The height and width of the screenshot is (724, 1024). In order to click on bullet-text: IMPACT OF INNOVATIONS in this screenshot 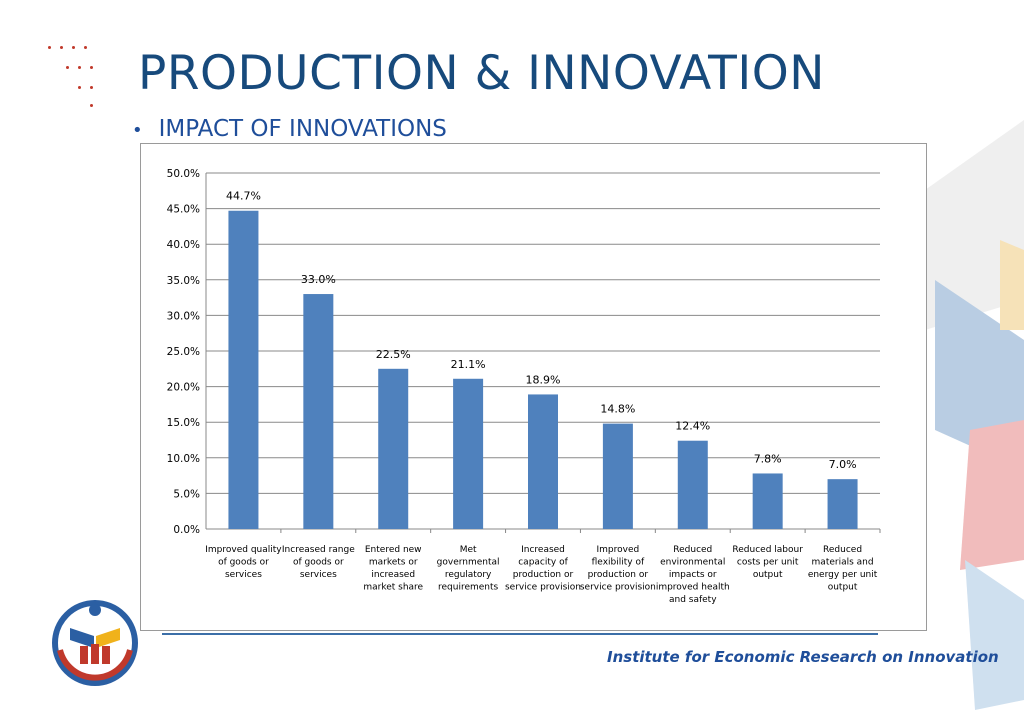, I will do `click(302, 129)`.